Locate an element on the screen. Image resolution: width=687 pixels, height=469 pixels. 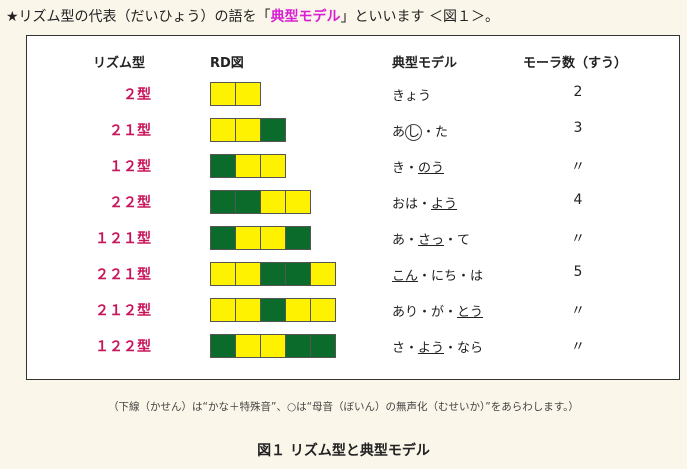
row-type-label: ２１２型 is located at coordinates (123, 311).